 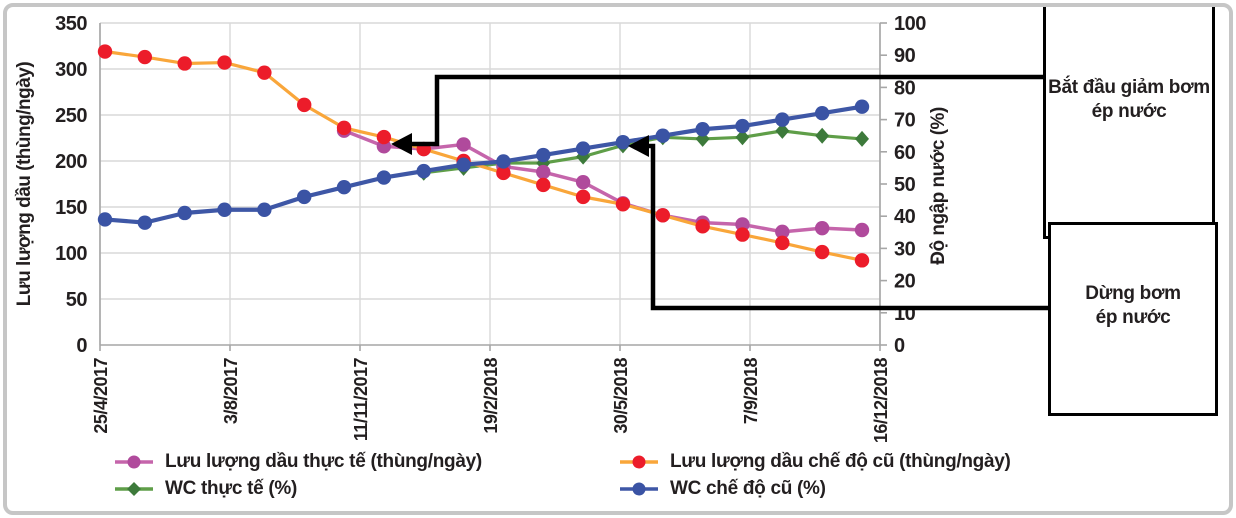 What do you see at coordinates (751, 391) in the screenshot?
I see `x-tick-label: 7/9/2018` at bounding box center [751, 391].